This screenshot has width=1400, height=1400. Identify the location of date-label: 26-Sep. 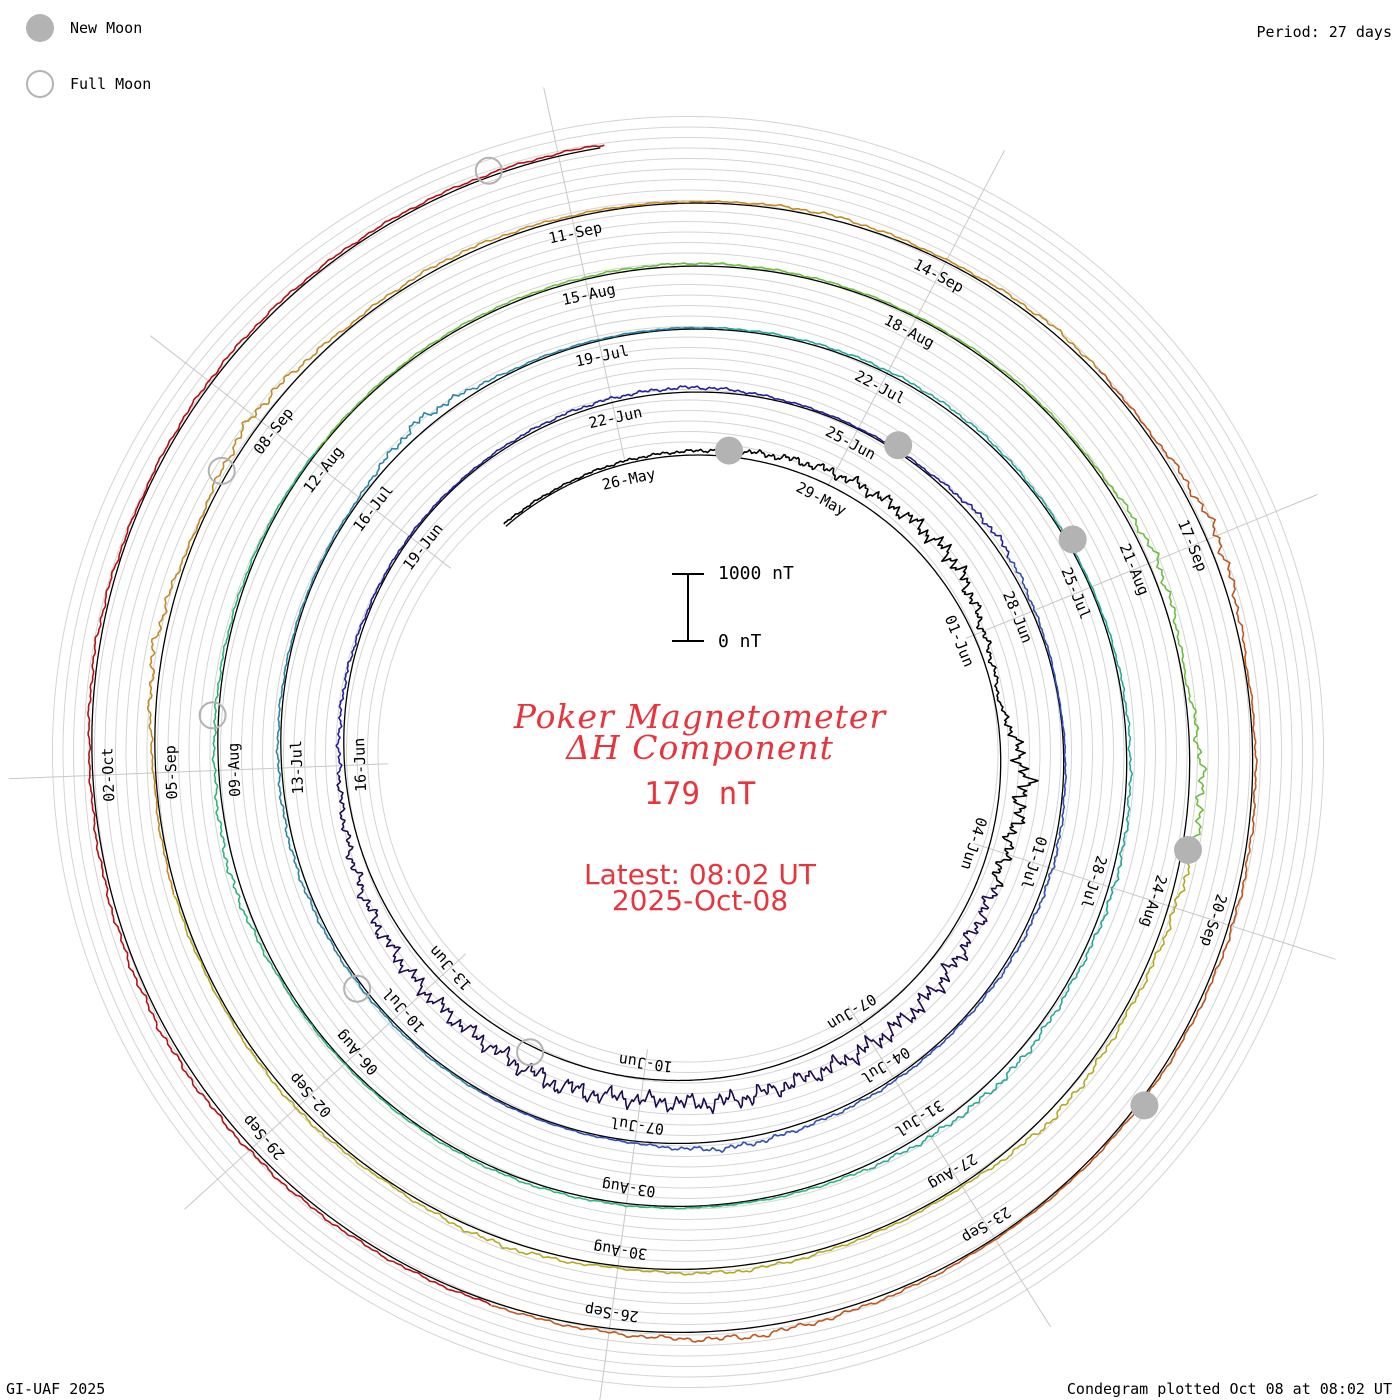
(612, 1312).